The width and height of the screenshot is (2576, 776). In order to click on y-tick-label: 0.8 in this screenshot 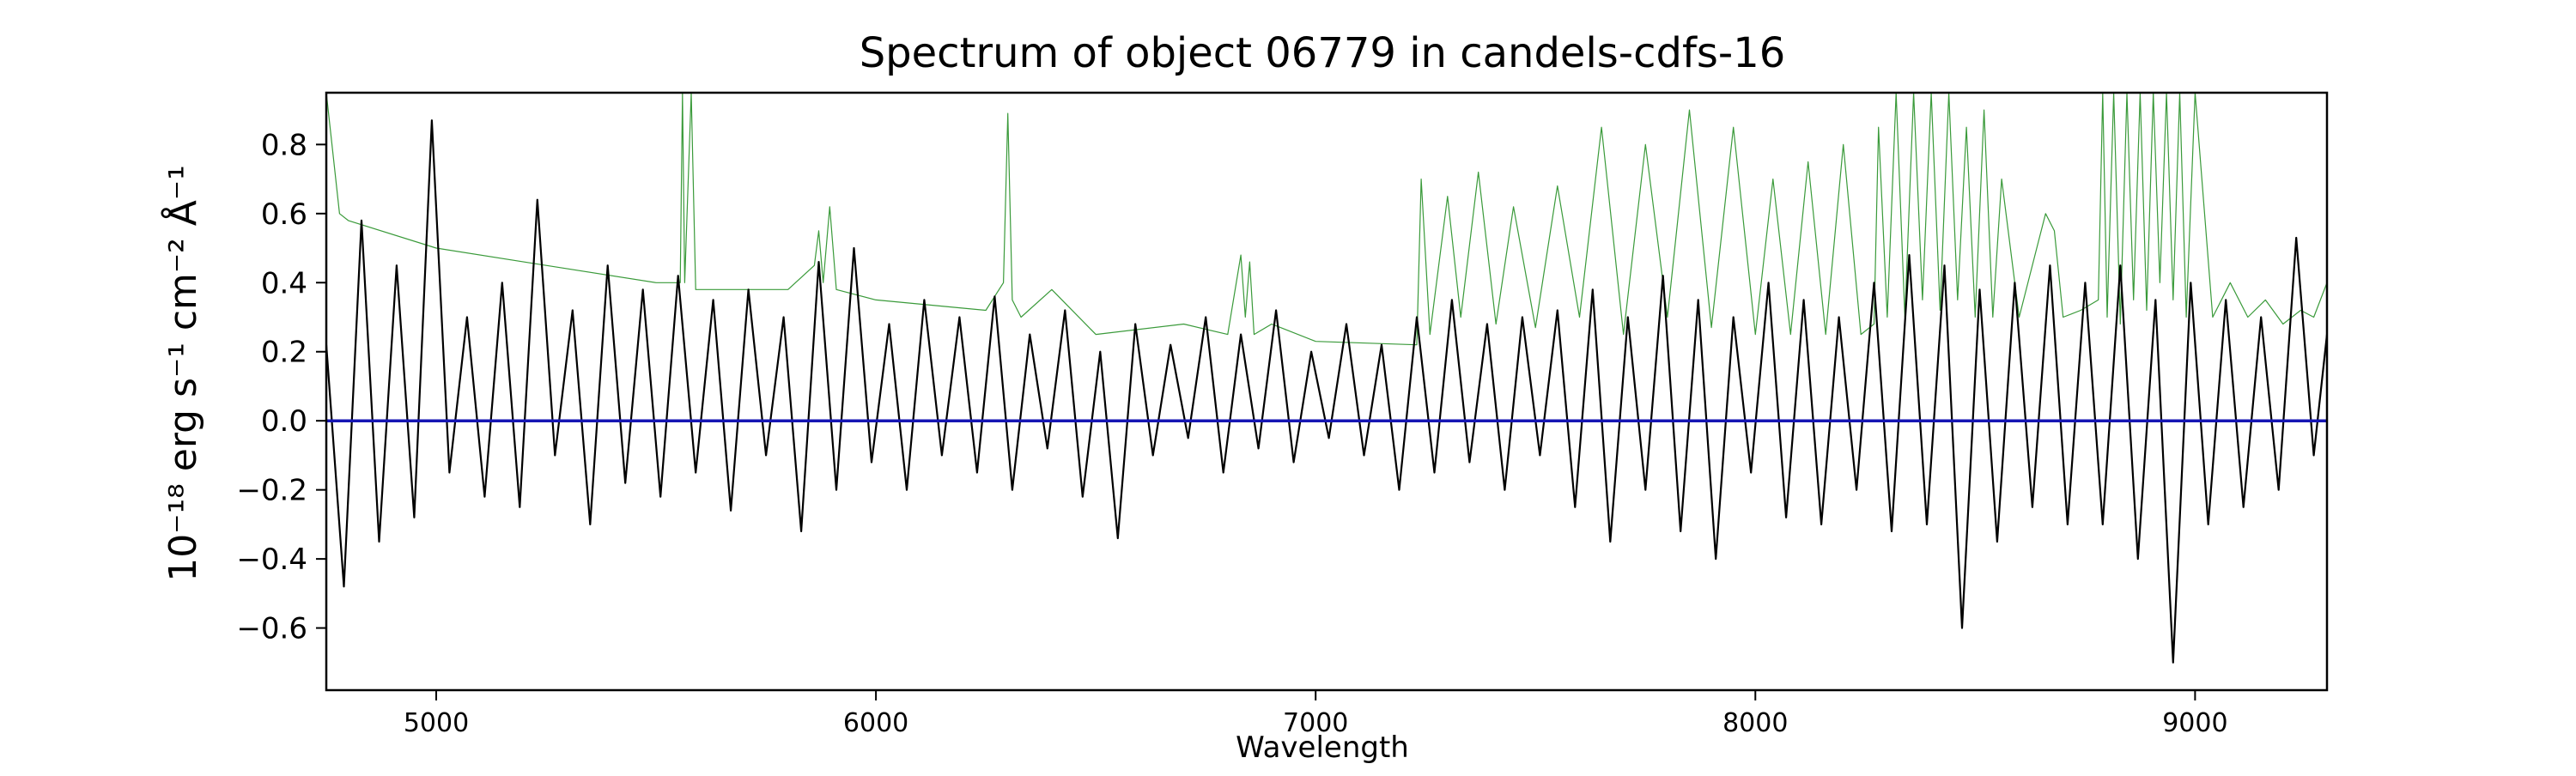, I will do `click(284, 145)`.